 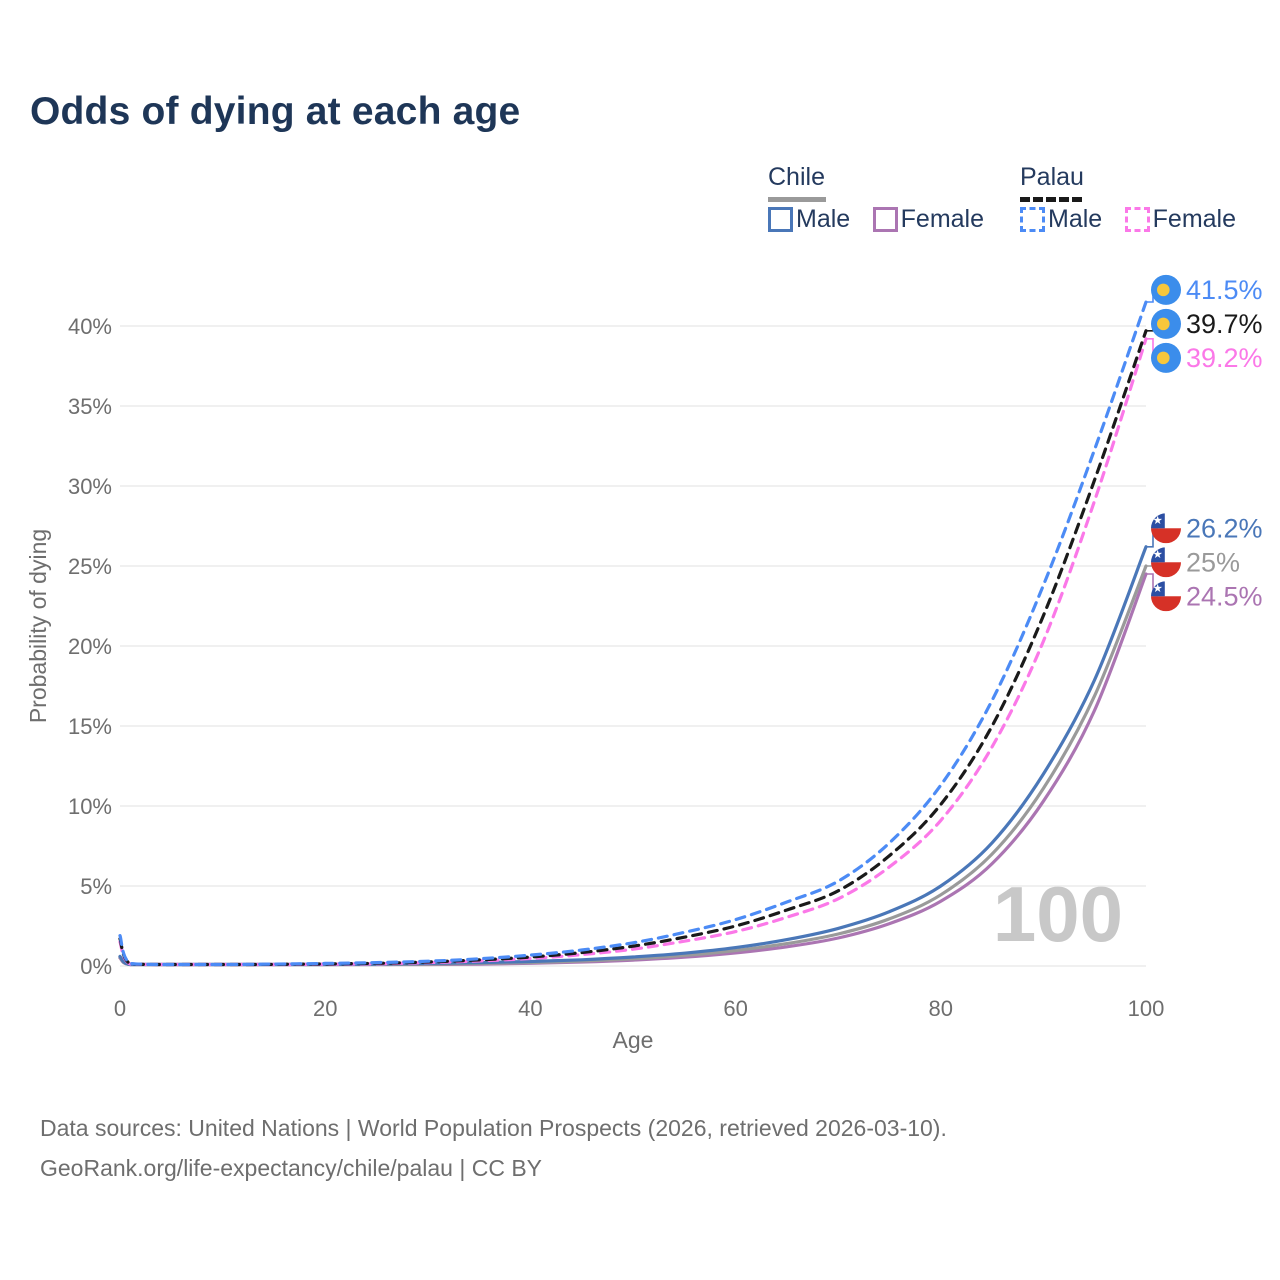 What do you see at coordinates (1224, 596) in the screenshot?
I see `end-label-value: 24.5%` at bounding box center [1224, 596].